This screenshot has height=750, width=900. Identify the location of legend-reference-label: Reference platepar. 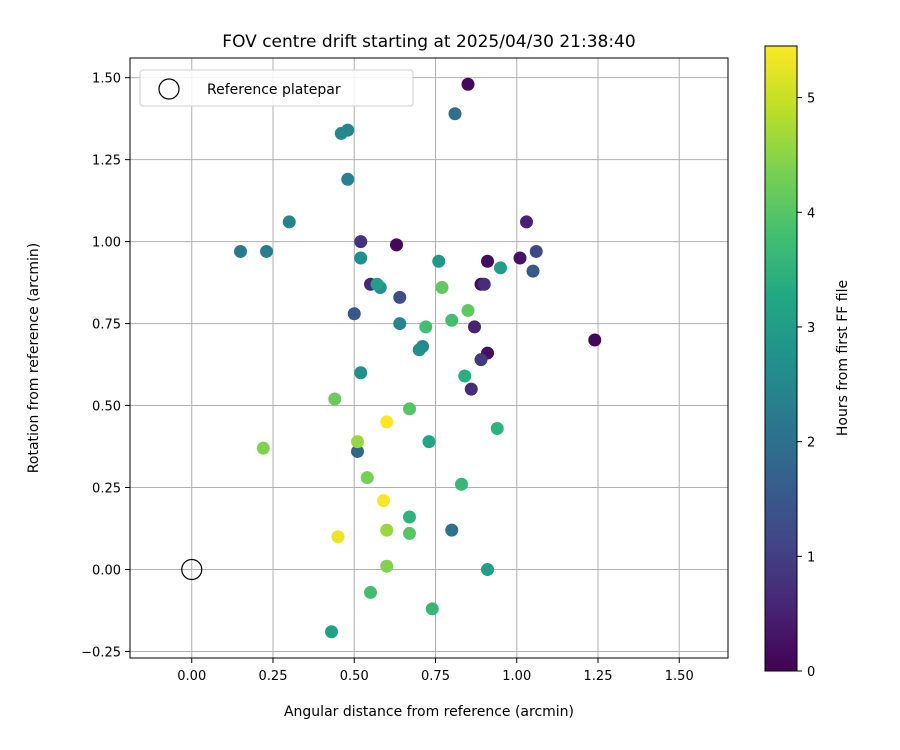
(274, 90).